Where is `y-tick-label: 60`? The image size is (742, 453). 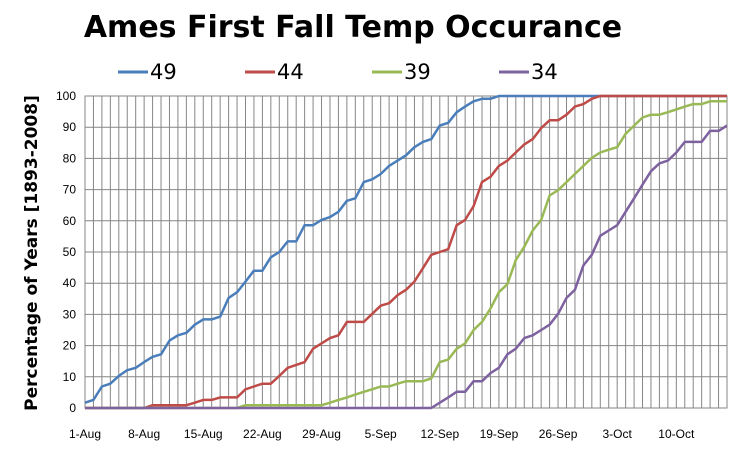
y-tick-label: 60 is located at coordinates (70, 221).